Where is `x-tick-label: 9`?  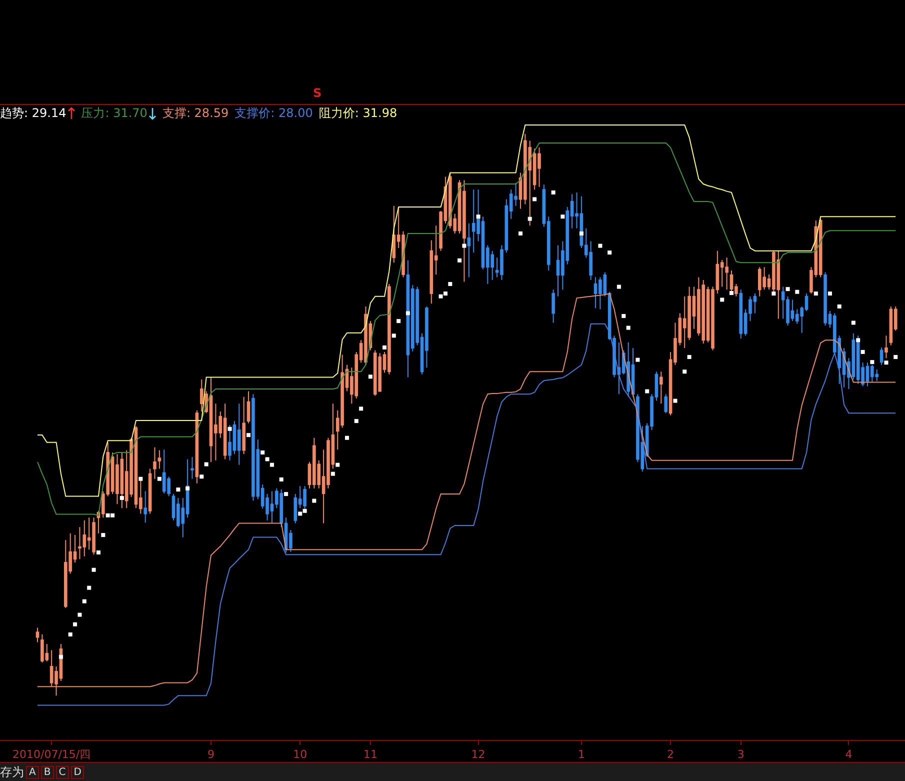
x-tick-label: 9 is located at coordinates (211, 755).